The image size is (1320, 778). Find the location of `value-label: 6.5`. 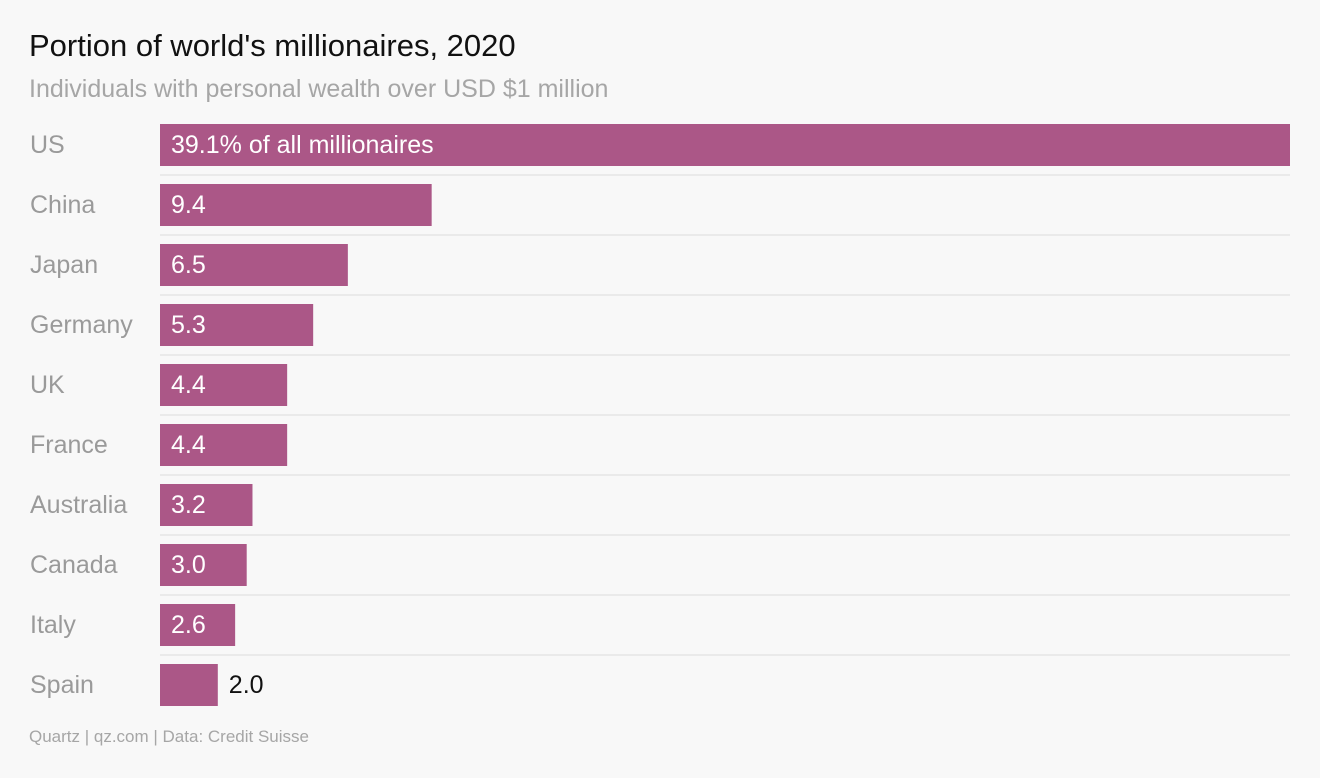

value-label: 6.5 is located at coordinates (188, 265).